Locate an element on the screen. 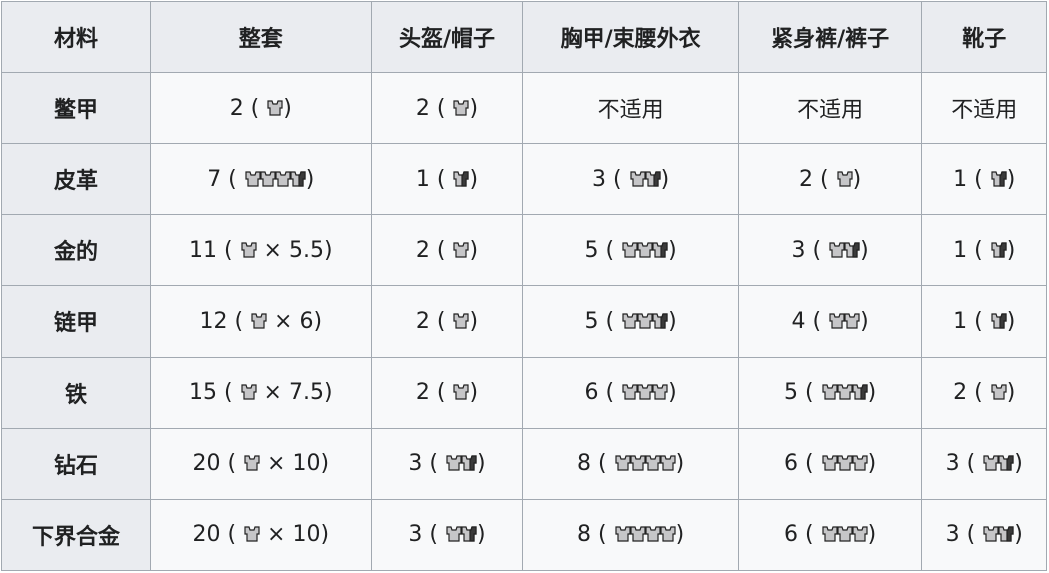  armor-value: 15 is located at coordinates (202, 393).